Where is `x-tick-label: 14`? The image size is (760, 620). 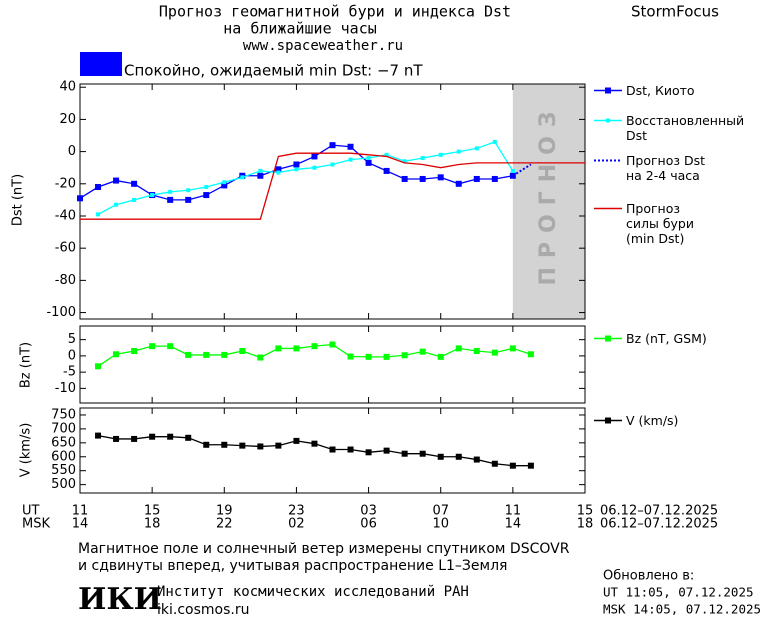 x-tick-label: 14 is located at coordinates (513, 524).